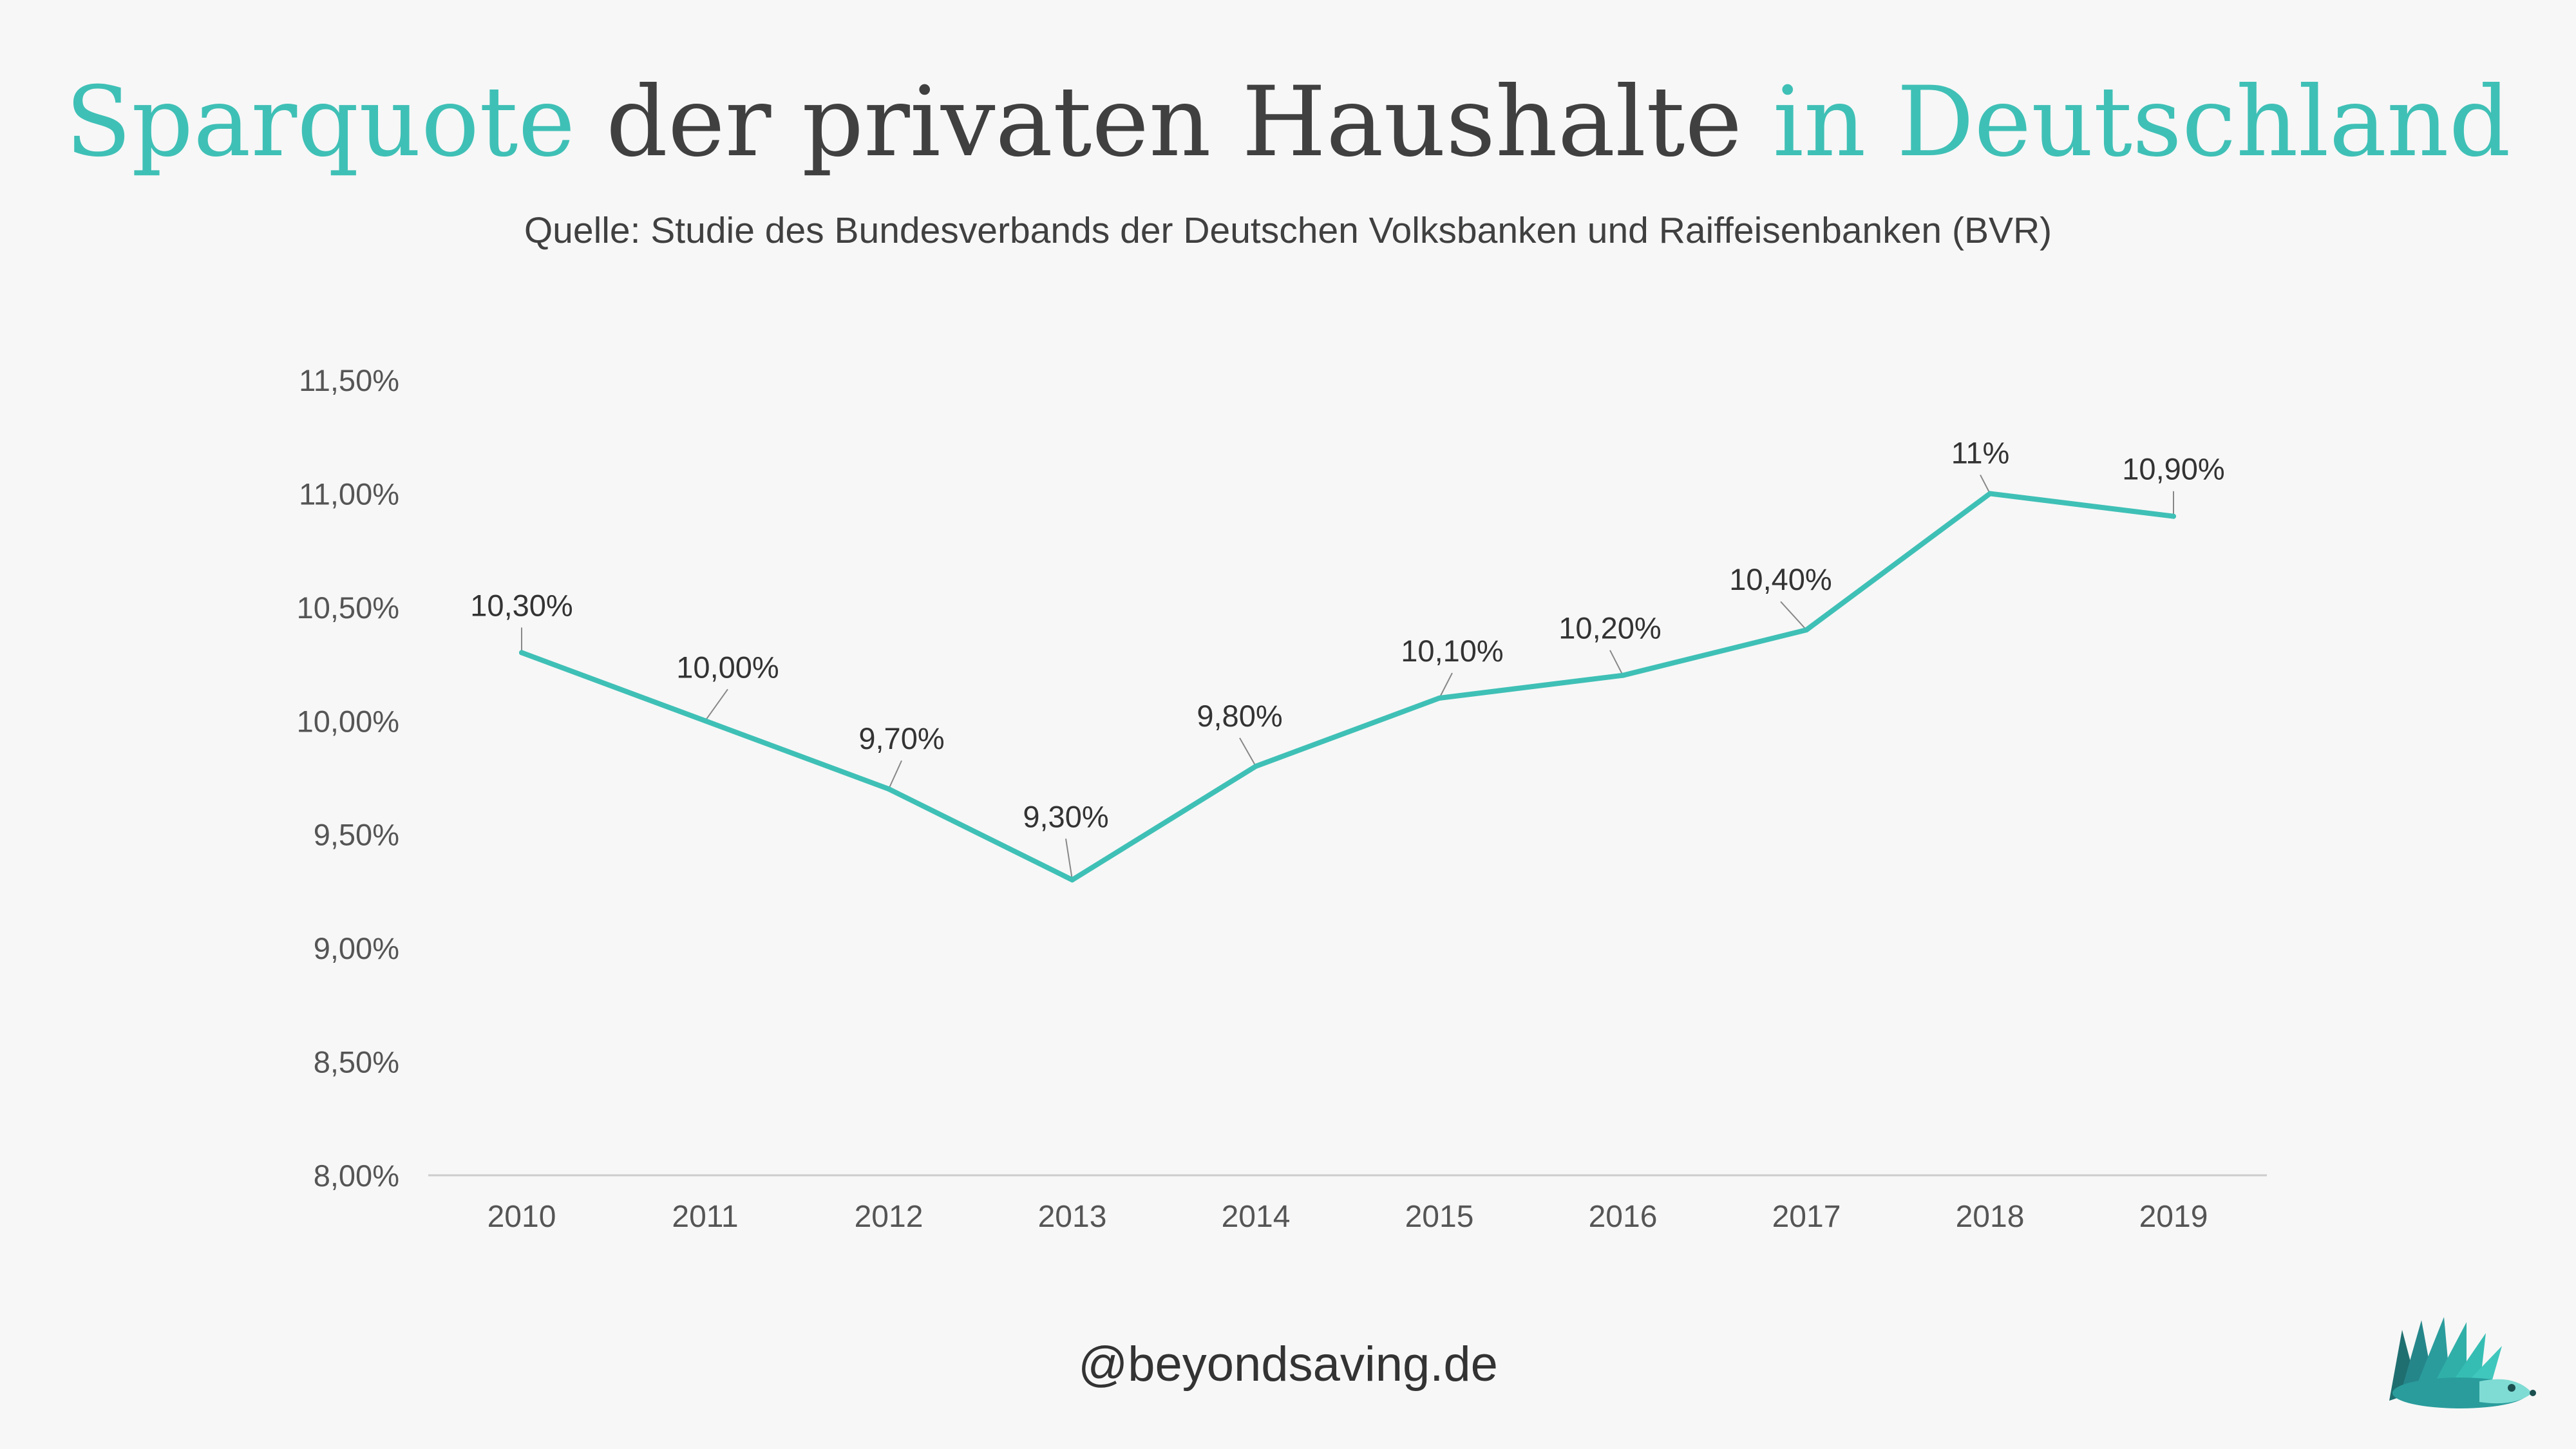 The width and height of the screenshot is (2576, 1449). What do you see at coordinates (356, 1062) in the screenshot?
I see `y-tick-label: 8,50%` at bounding box center [356, 1062].